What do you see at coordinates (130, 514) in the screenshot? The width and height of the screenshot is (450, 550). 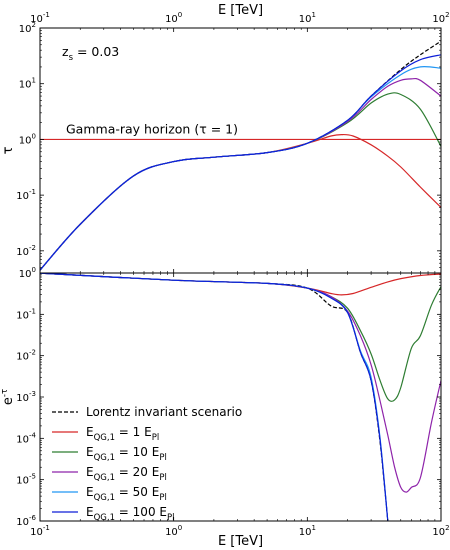 I see `legend-label-5: EQG,1 = 100 EPl` at bounding box center [130, 514].